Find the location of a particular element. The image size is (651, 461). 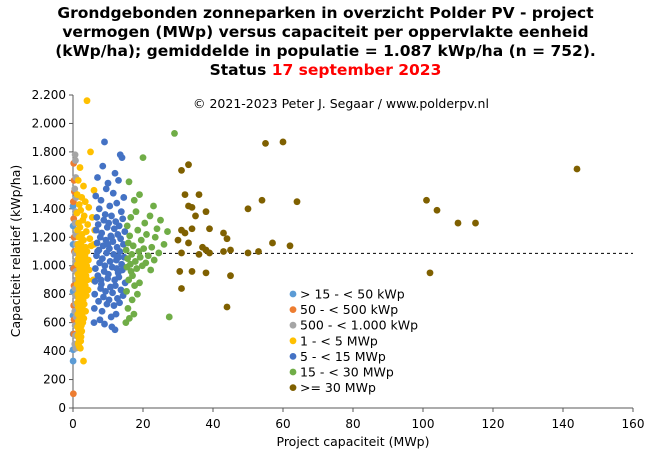

x-tick-labels: 0 20 40 60 80 100 120 140 160 is located at coordinates (356, 419).